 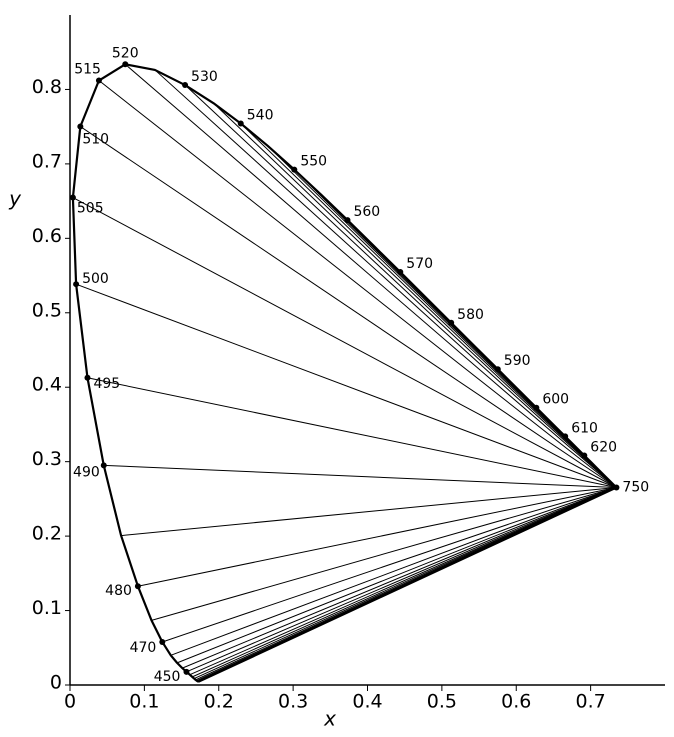 What do you see at coordinates (47, 236) in the screenshot?
I see `y-tick-label: 0.6` at bounding box center [47, 236].